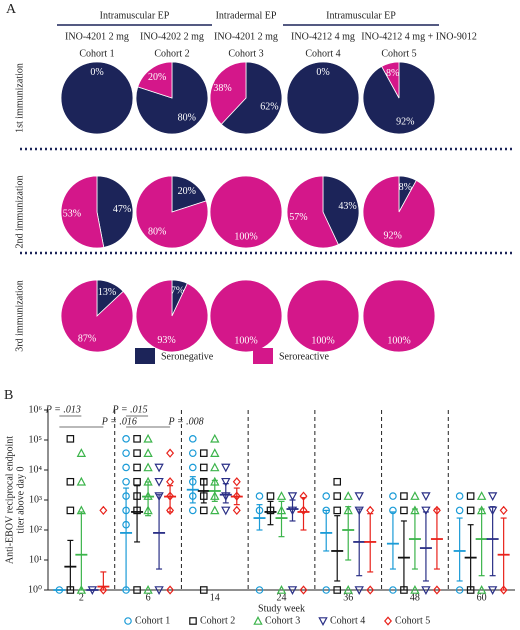 The height and width of the screenshot is (630, 520). I want to click on pie-value-label: 7%, so click(177, 291).